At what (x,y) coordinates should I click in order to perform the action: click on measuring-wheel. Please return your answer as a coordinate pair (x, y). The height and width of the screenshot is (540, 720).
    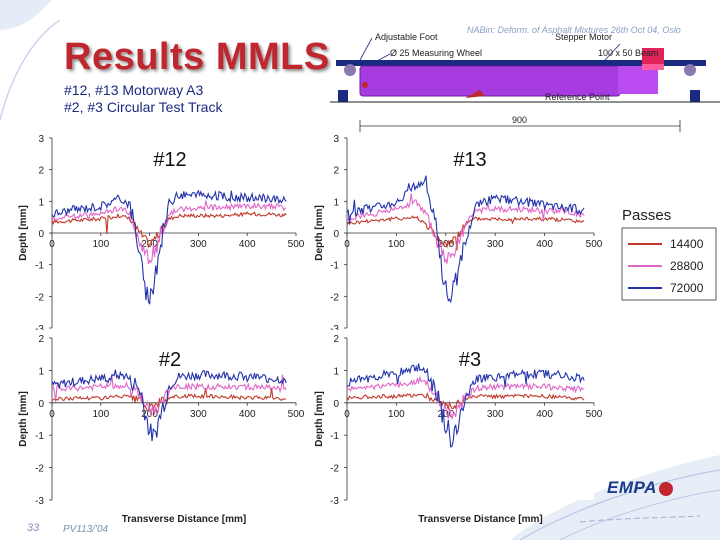
    Looking at the image, I should click on (365, 85).